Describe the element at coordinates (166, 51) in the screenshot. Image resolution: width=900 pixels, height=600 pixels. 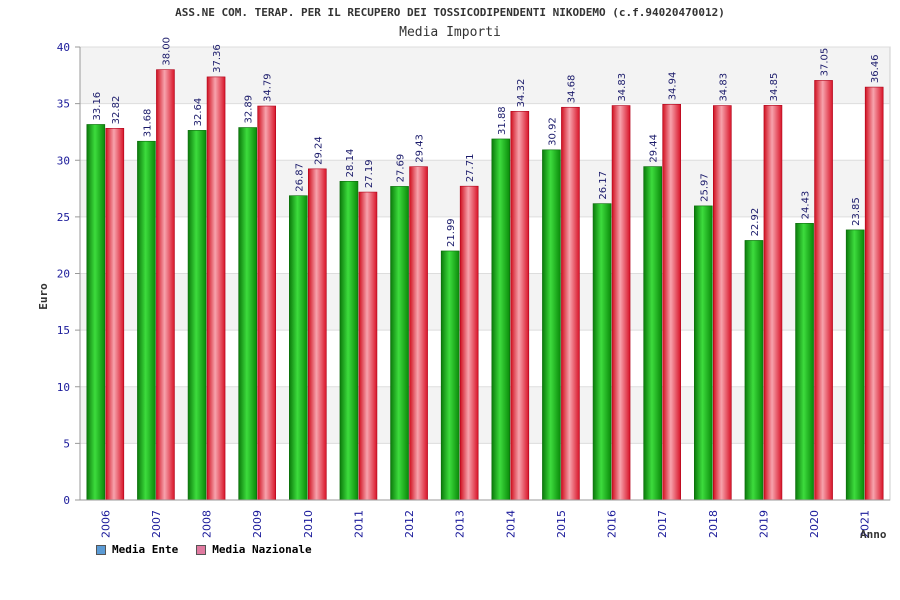
I see `data-label: 38.00` at that location.